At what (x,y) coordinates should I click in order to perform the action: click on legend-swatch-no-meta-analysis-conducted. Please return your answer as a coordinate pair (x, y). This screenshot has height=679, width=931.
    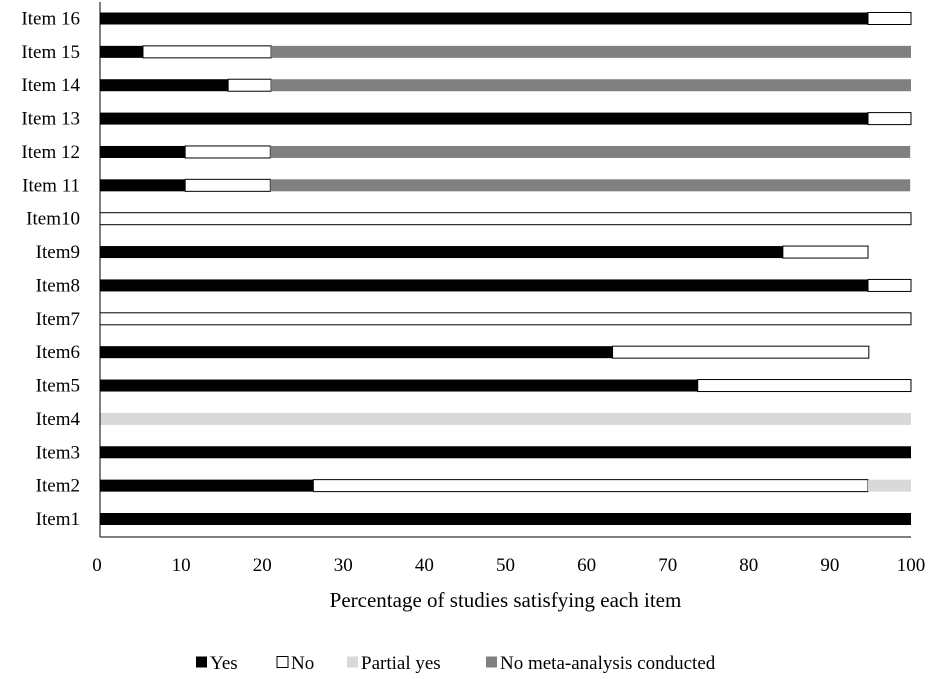
    Looking at the image, I should click on (491, 662).